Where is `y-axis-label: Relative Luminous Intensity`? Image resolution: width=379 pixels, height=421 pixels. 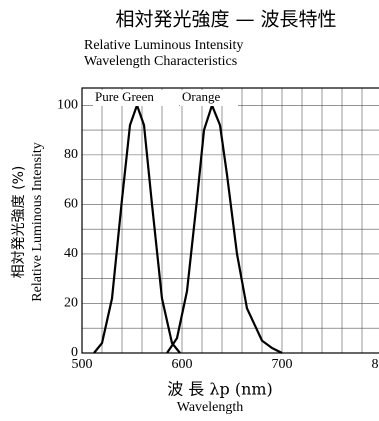
y-axis-label: Relative Luminous Intensity is located at coordinates (37, 221).